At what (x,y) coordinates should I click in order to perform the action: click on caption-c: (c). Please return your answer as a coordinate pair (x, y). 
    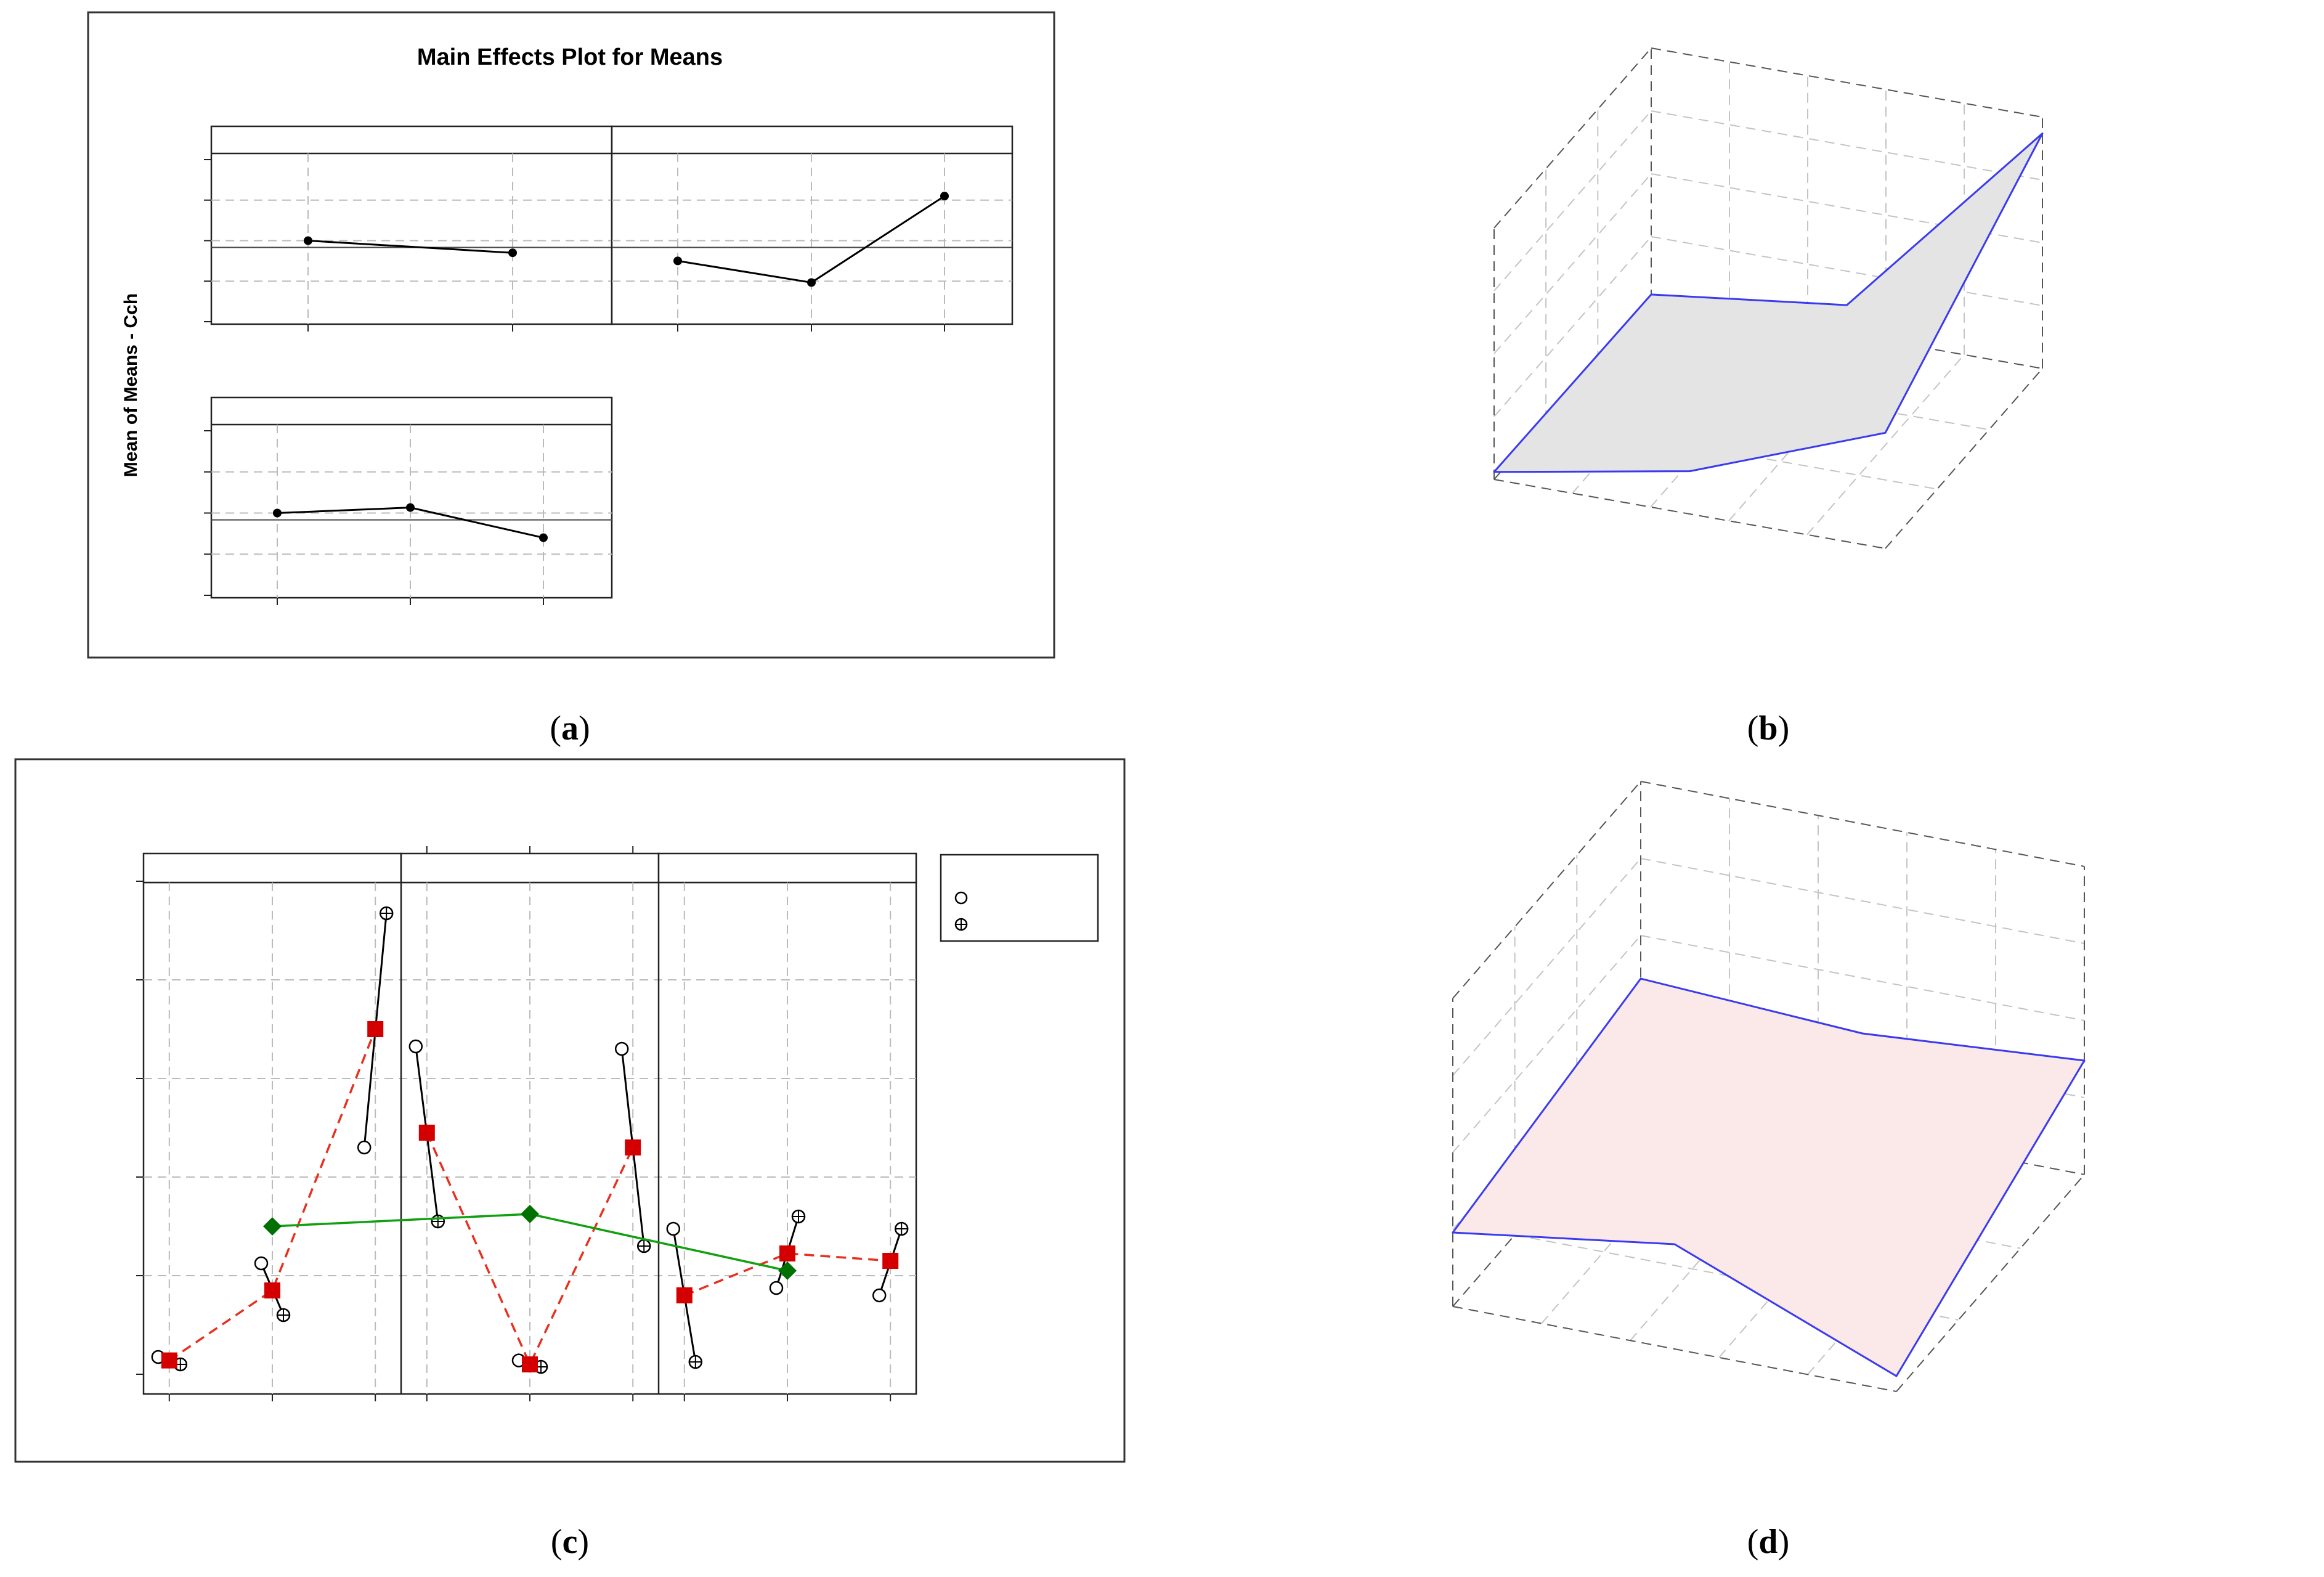
    Looking at the image, I should click on (570, 1542).